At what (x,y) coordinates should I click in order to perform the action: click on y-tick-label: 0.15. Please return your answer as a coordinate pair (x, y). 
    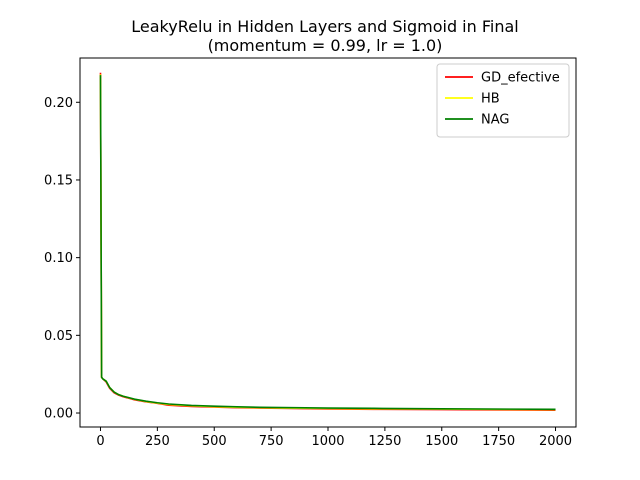
    Looking at the image, I should click on (58, 180).